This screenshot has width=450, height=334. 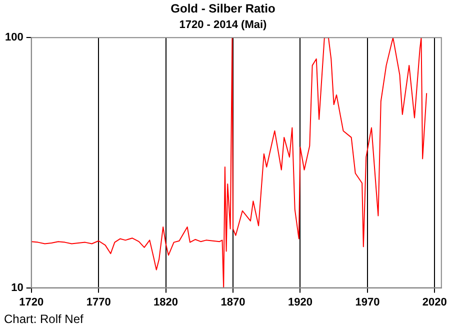 What do you see at coordinates (31, 302) in the screenshot?
I see `x-tick-label: 1720` at bounding box center [31, 302].